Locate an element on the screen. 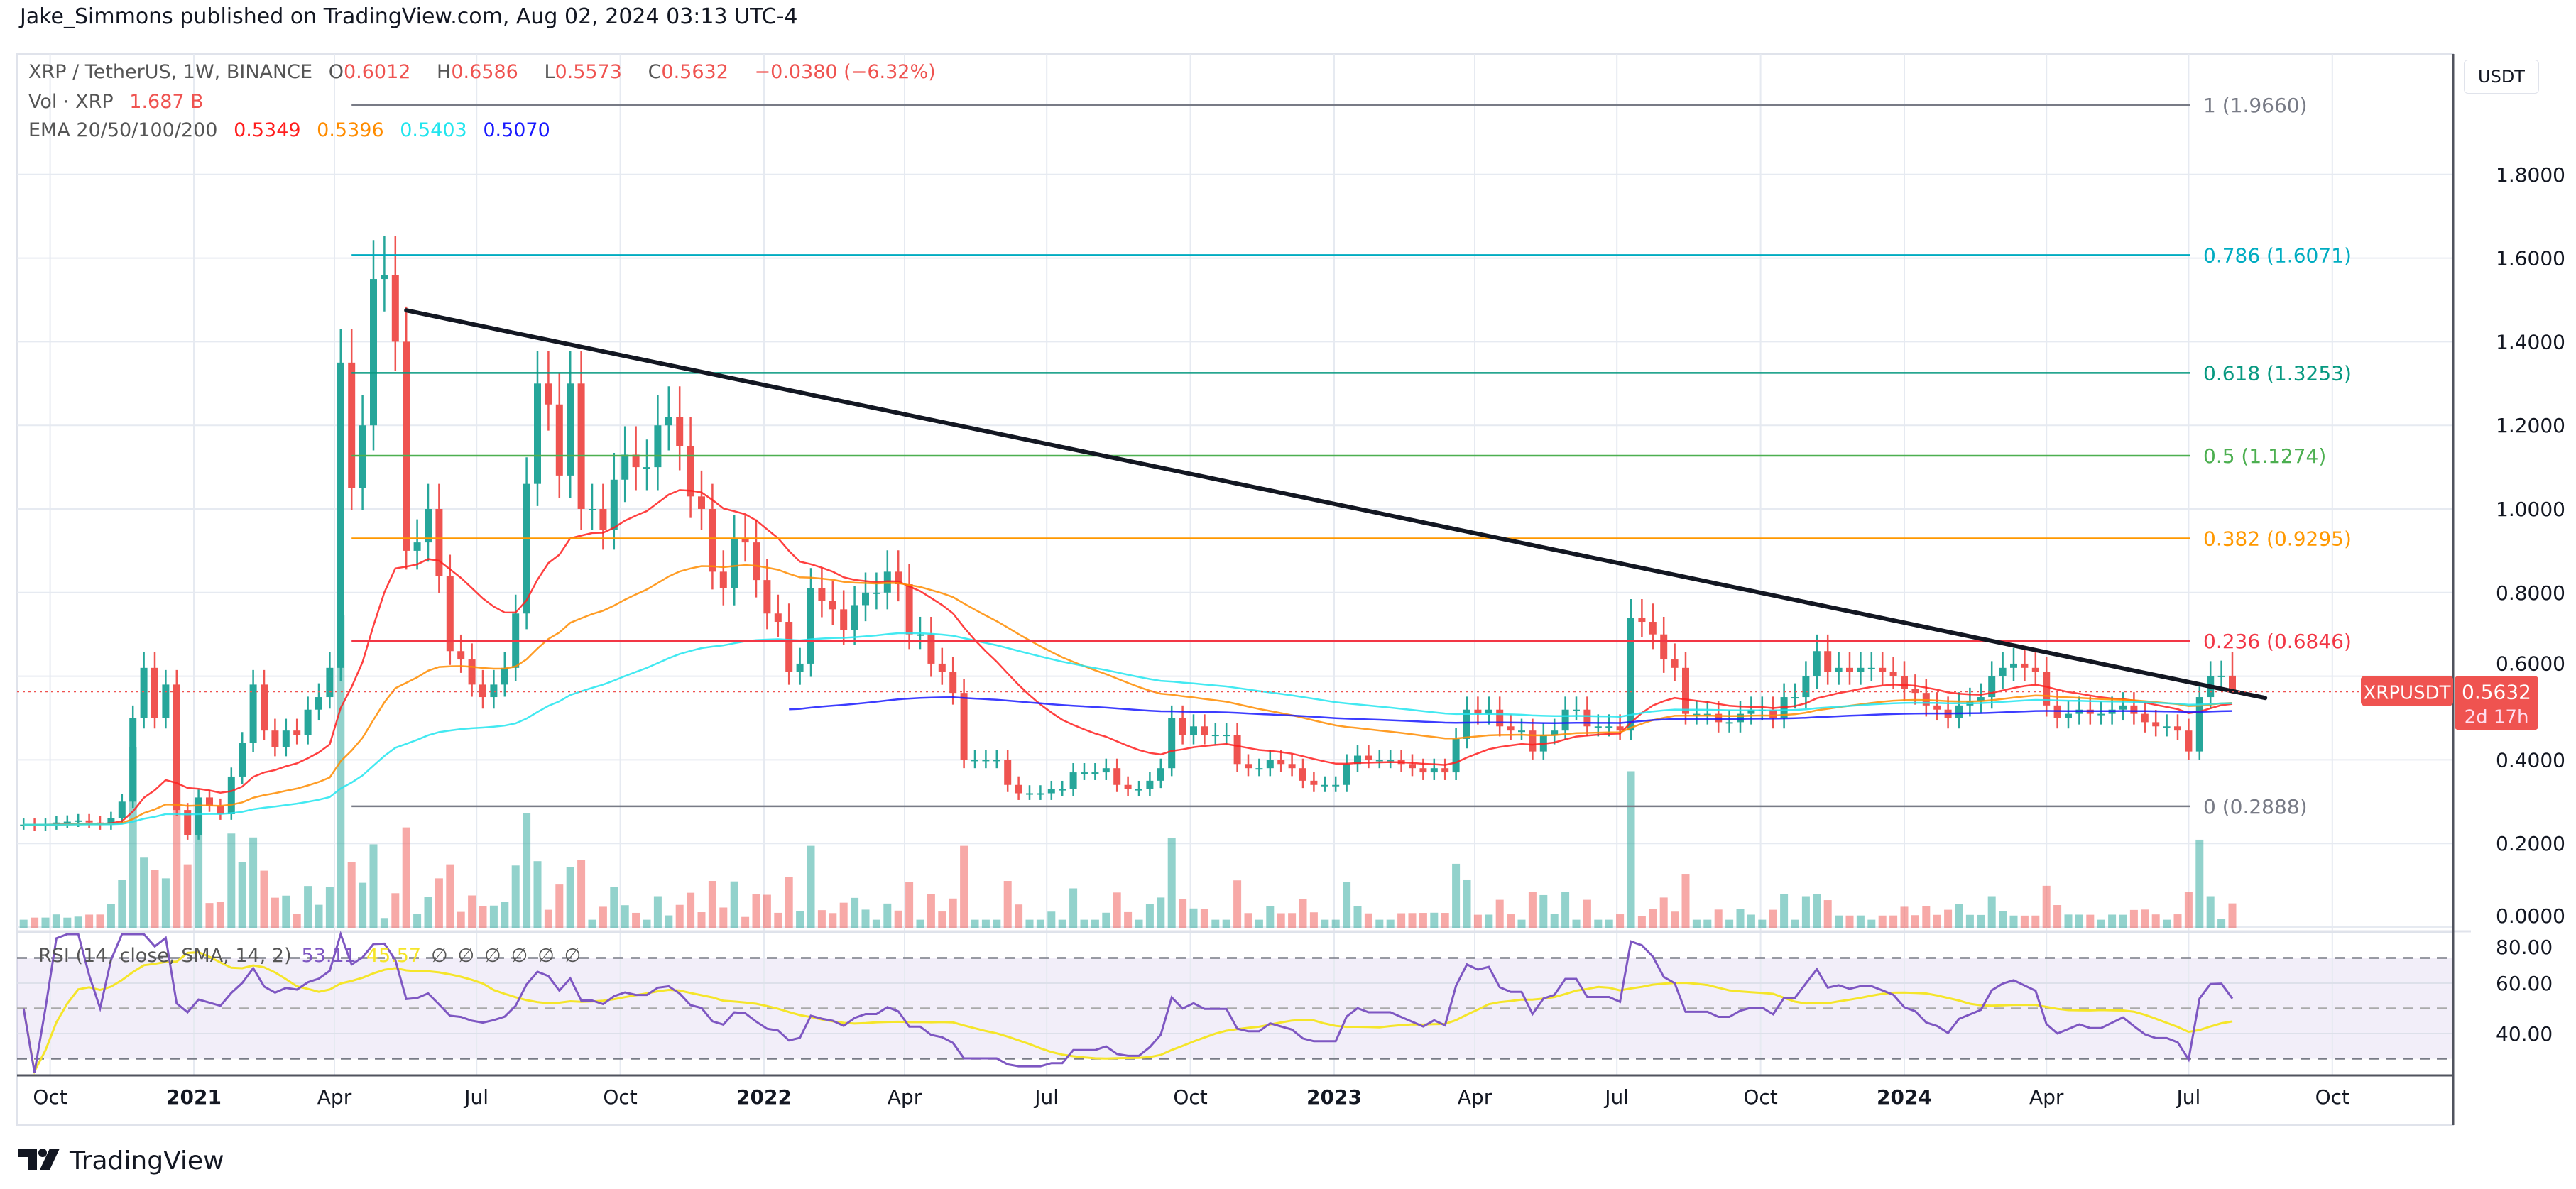 Image resolution: width=2576 pixels, height=1189 pixels. fib-level-label-0.382: 0.382 (0.9295) is located at coordinates (2277, 539).